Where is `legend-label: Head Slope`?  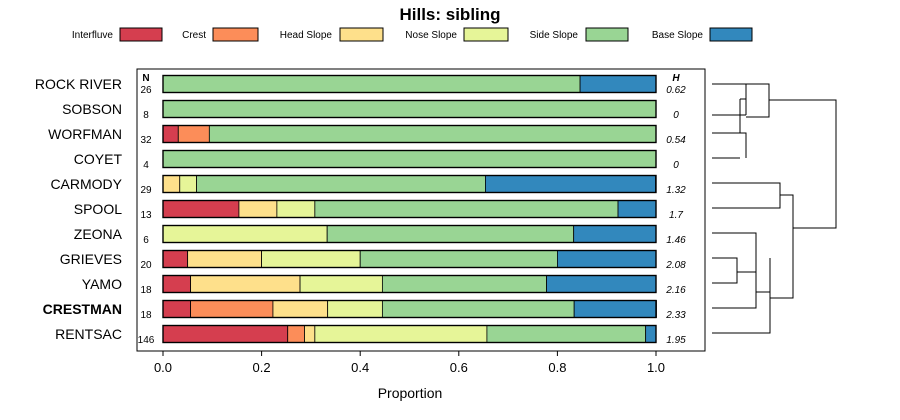 legend-label: Head Slope is located at coordinates (306, 35).